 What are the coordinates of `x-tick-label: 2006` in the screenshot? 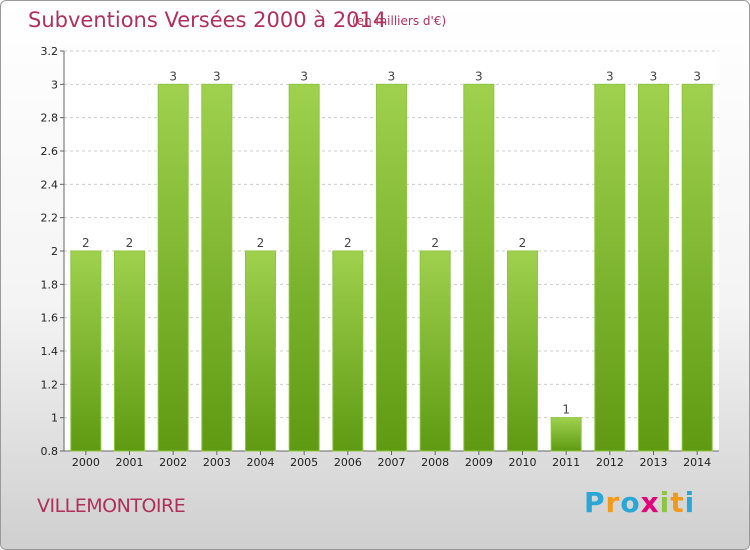 It's located at (348, 462).